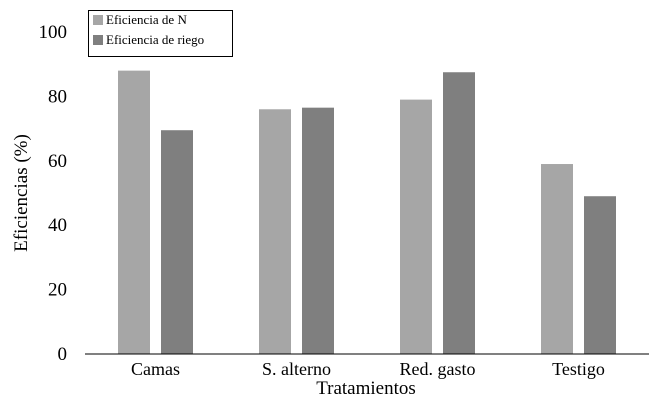 The image size is (649, 402). Describe the element at coordinates (296, 369) in the screenshot. I see `x-category-label: S. alterno` at that location.